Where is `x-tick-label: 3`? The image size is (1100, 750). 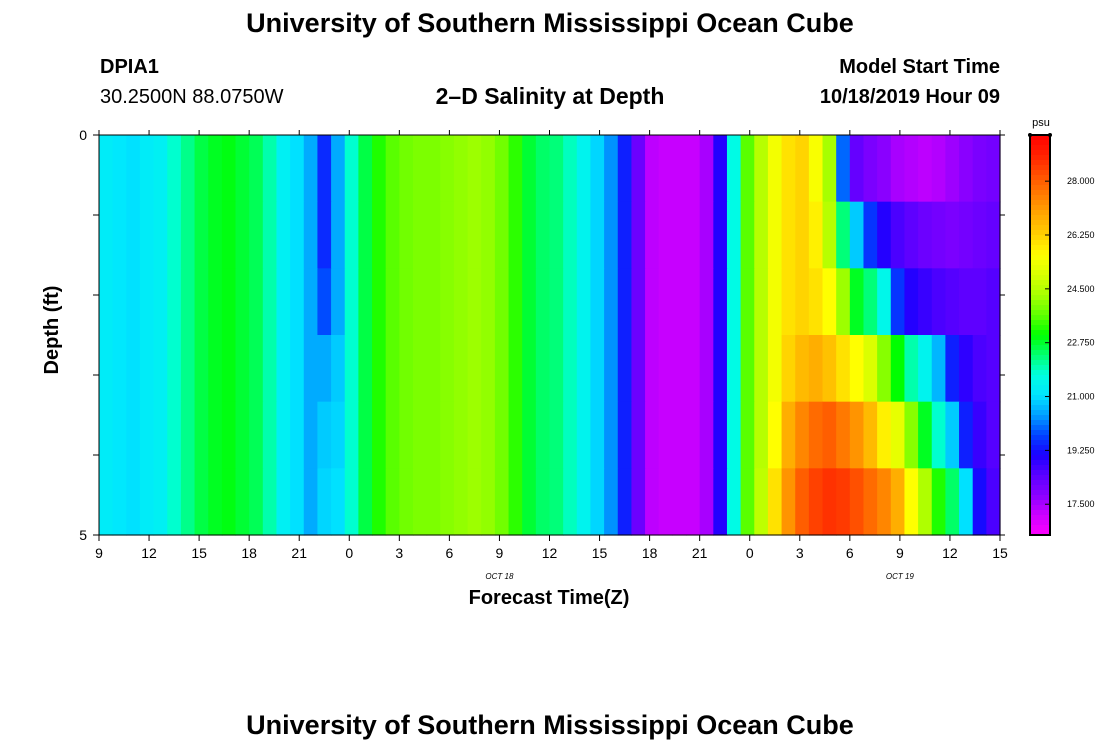
x-tick-label: 3 is located at coordinates (399, 553).